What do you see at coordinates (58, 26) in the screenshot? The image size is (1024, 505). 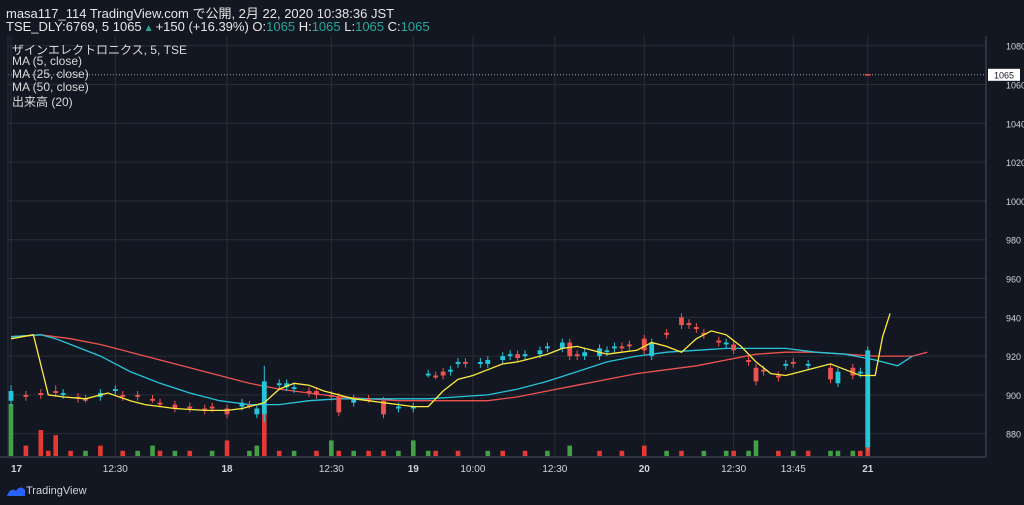 I see `symbol-label: TSE_DLY:6769, 5` at bounding box center [58, 26].